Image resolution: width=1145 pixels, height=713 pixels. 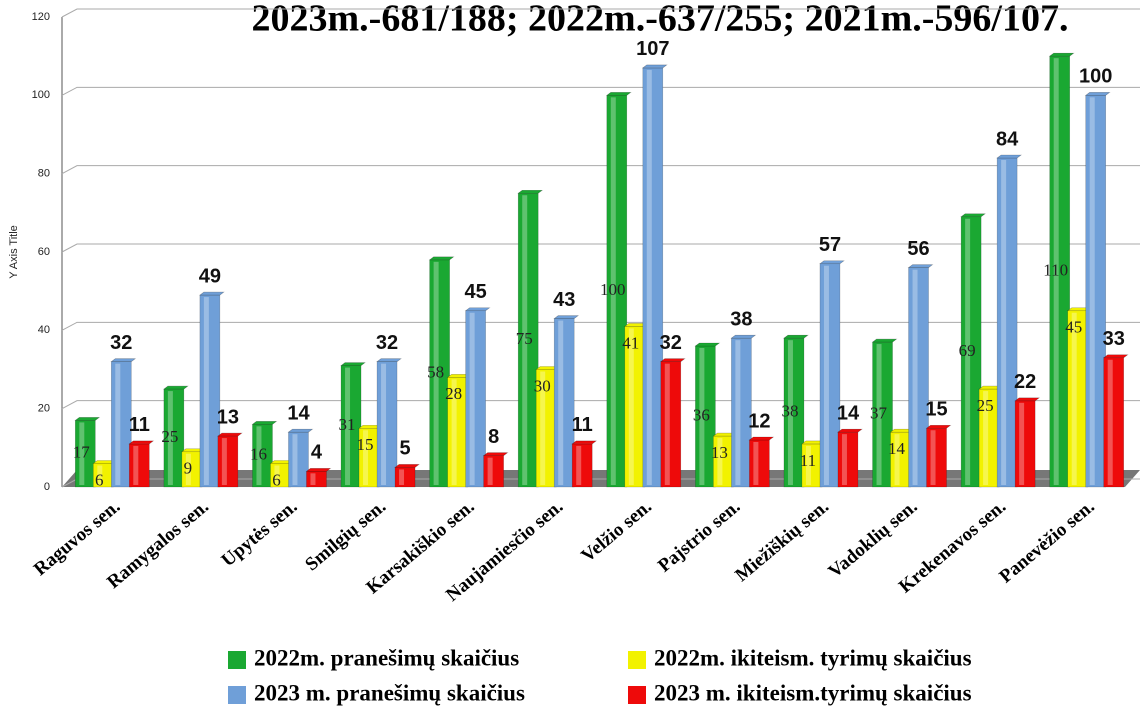 I want to click on x-tick-label: Velžio sen., so click(x=616, y=531).